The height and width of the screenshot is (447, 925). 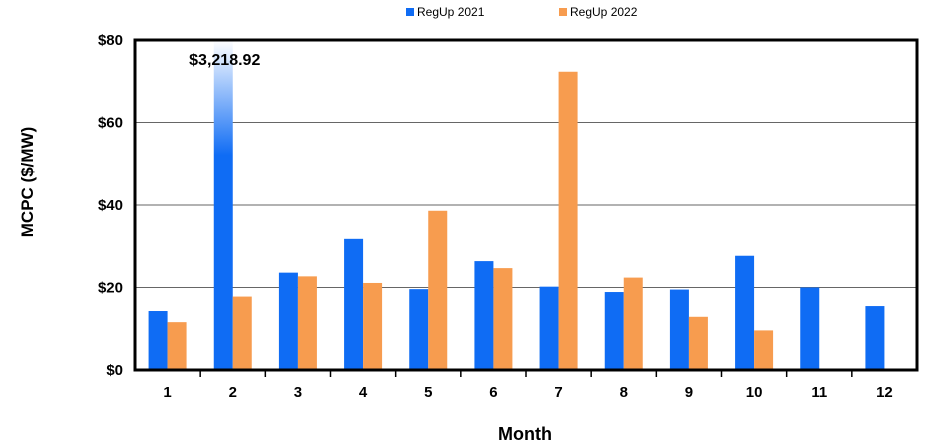 I want to click on x-tick-label: 5, so click(x=428, y=392).